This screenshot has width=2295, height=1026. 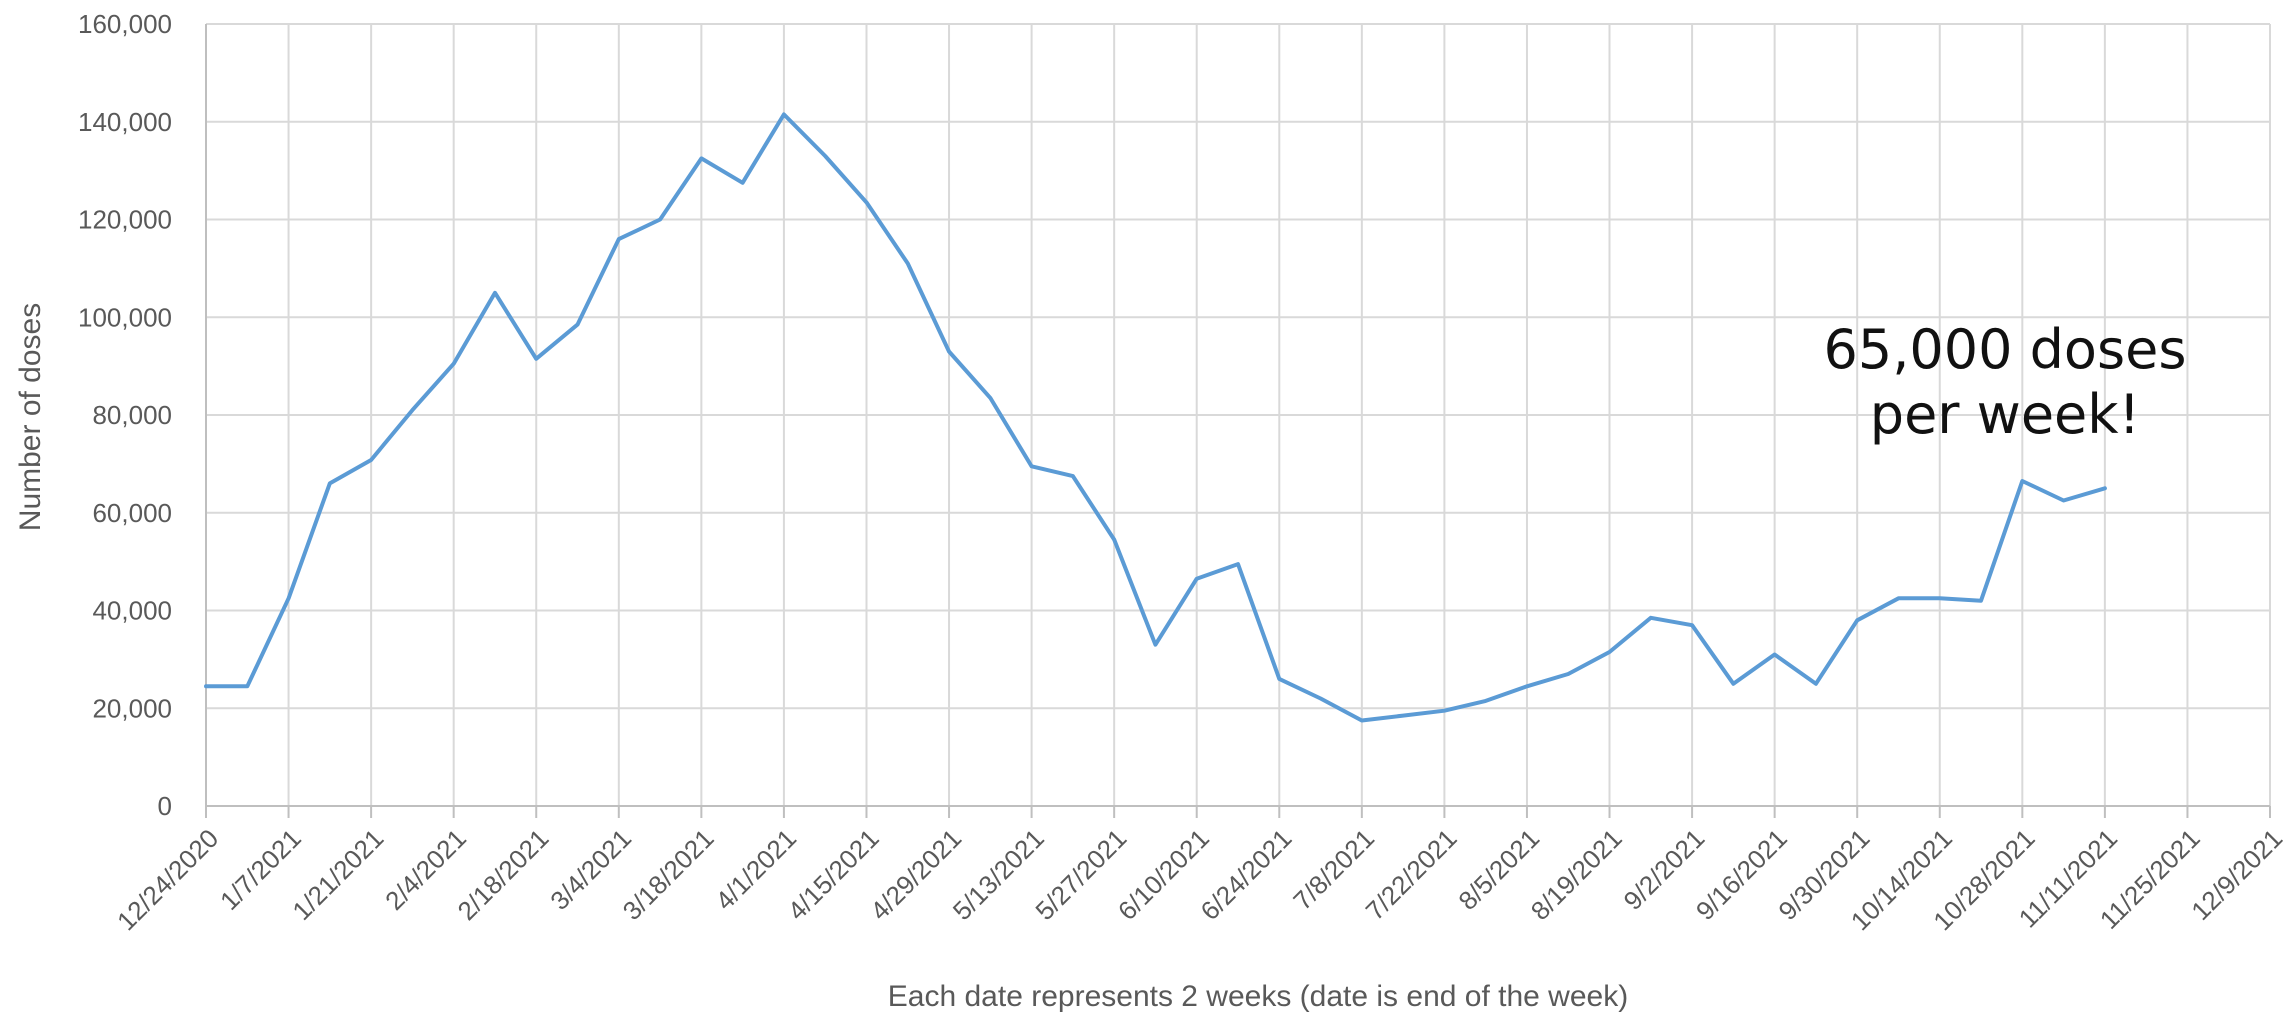 I want to click on x-tick-label: 1/21/2021, so click(x=337, y=874).